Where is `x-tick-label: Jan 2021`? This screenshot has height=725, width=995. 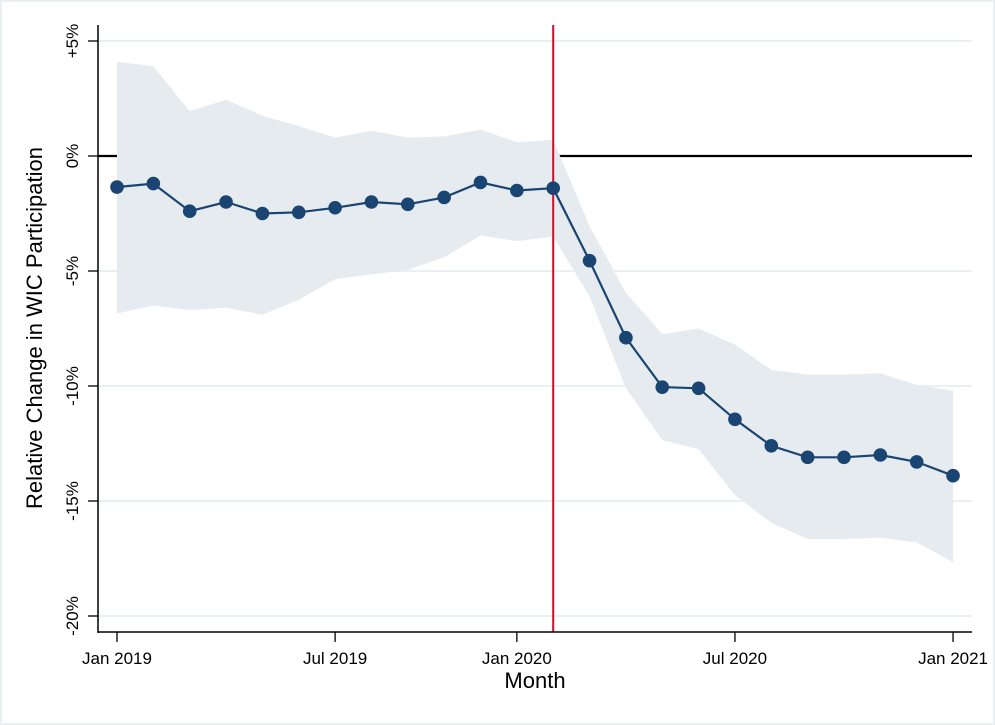 x-tick-label: Jan 2021 is located at coordinates (953, 658).